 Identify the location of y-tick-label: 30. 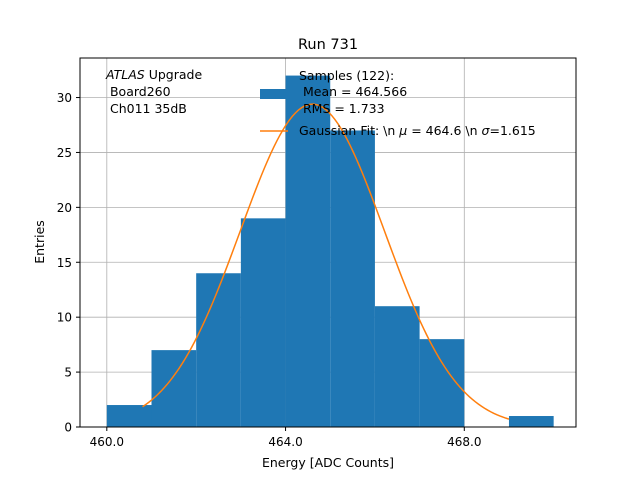
(64, 98).